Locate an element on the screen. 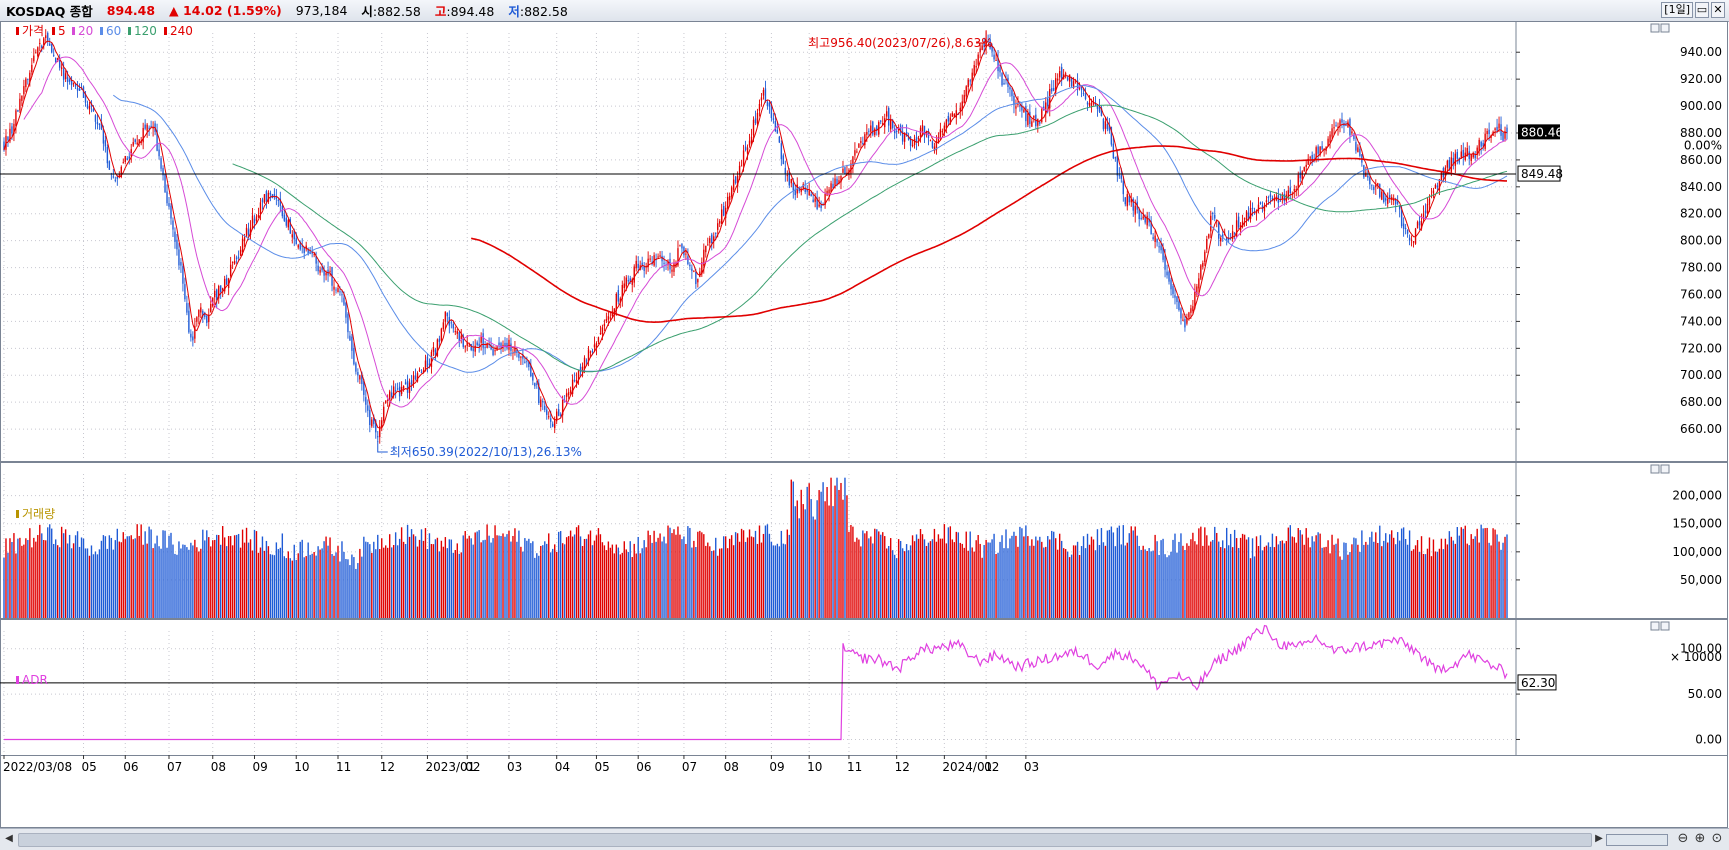  scroll-track is located at coordinates (805, 840).